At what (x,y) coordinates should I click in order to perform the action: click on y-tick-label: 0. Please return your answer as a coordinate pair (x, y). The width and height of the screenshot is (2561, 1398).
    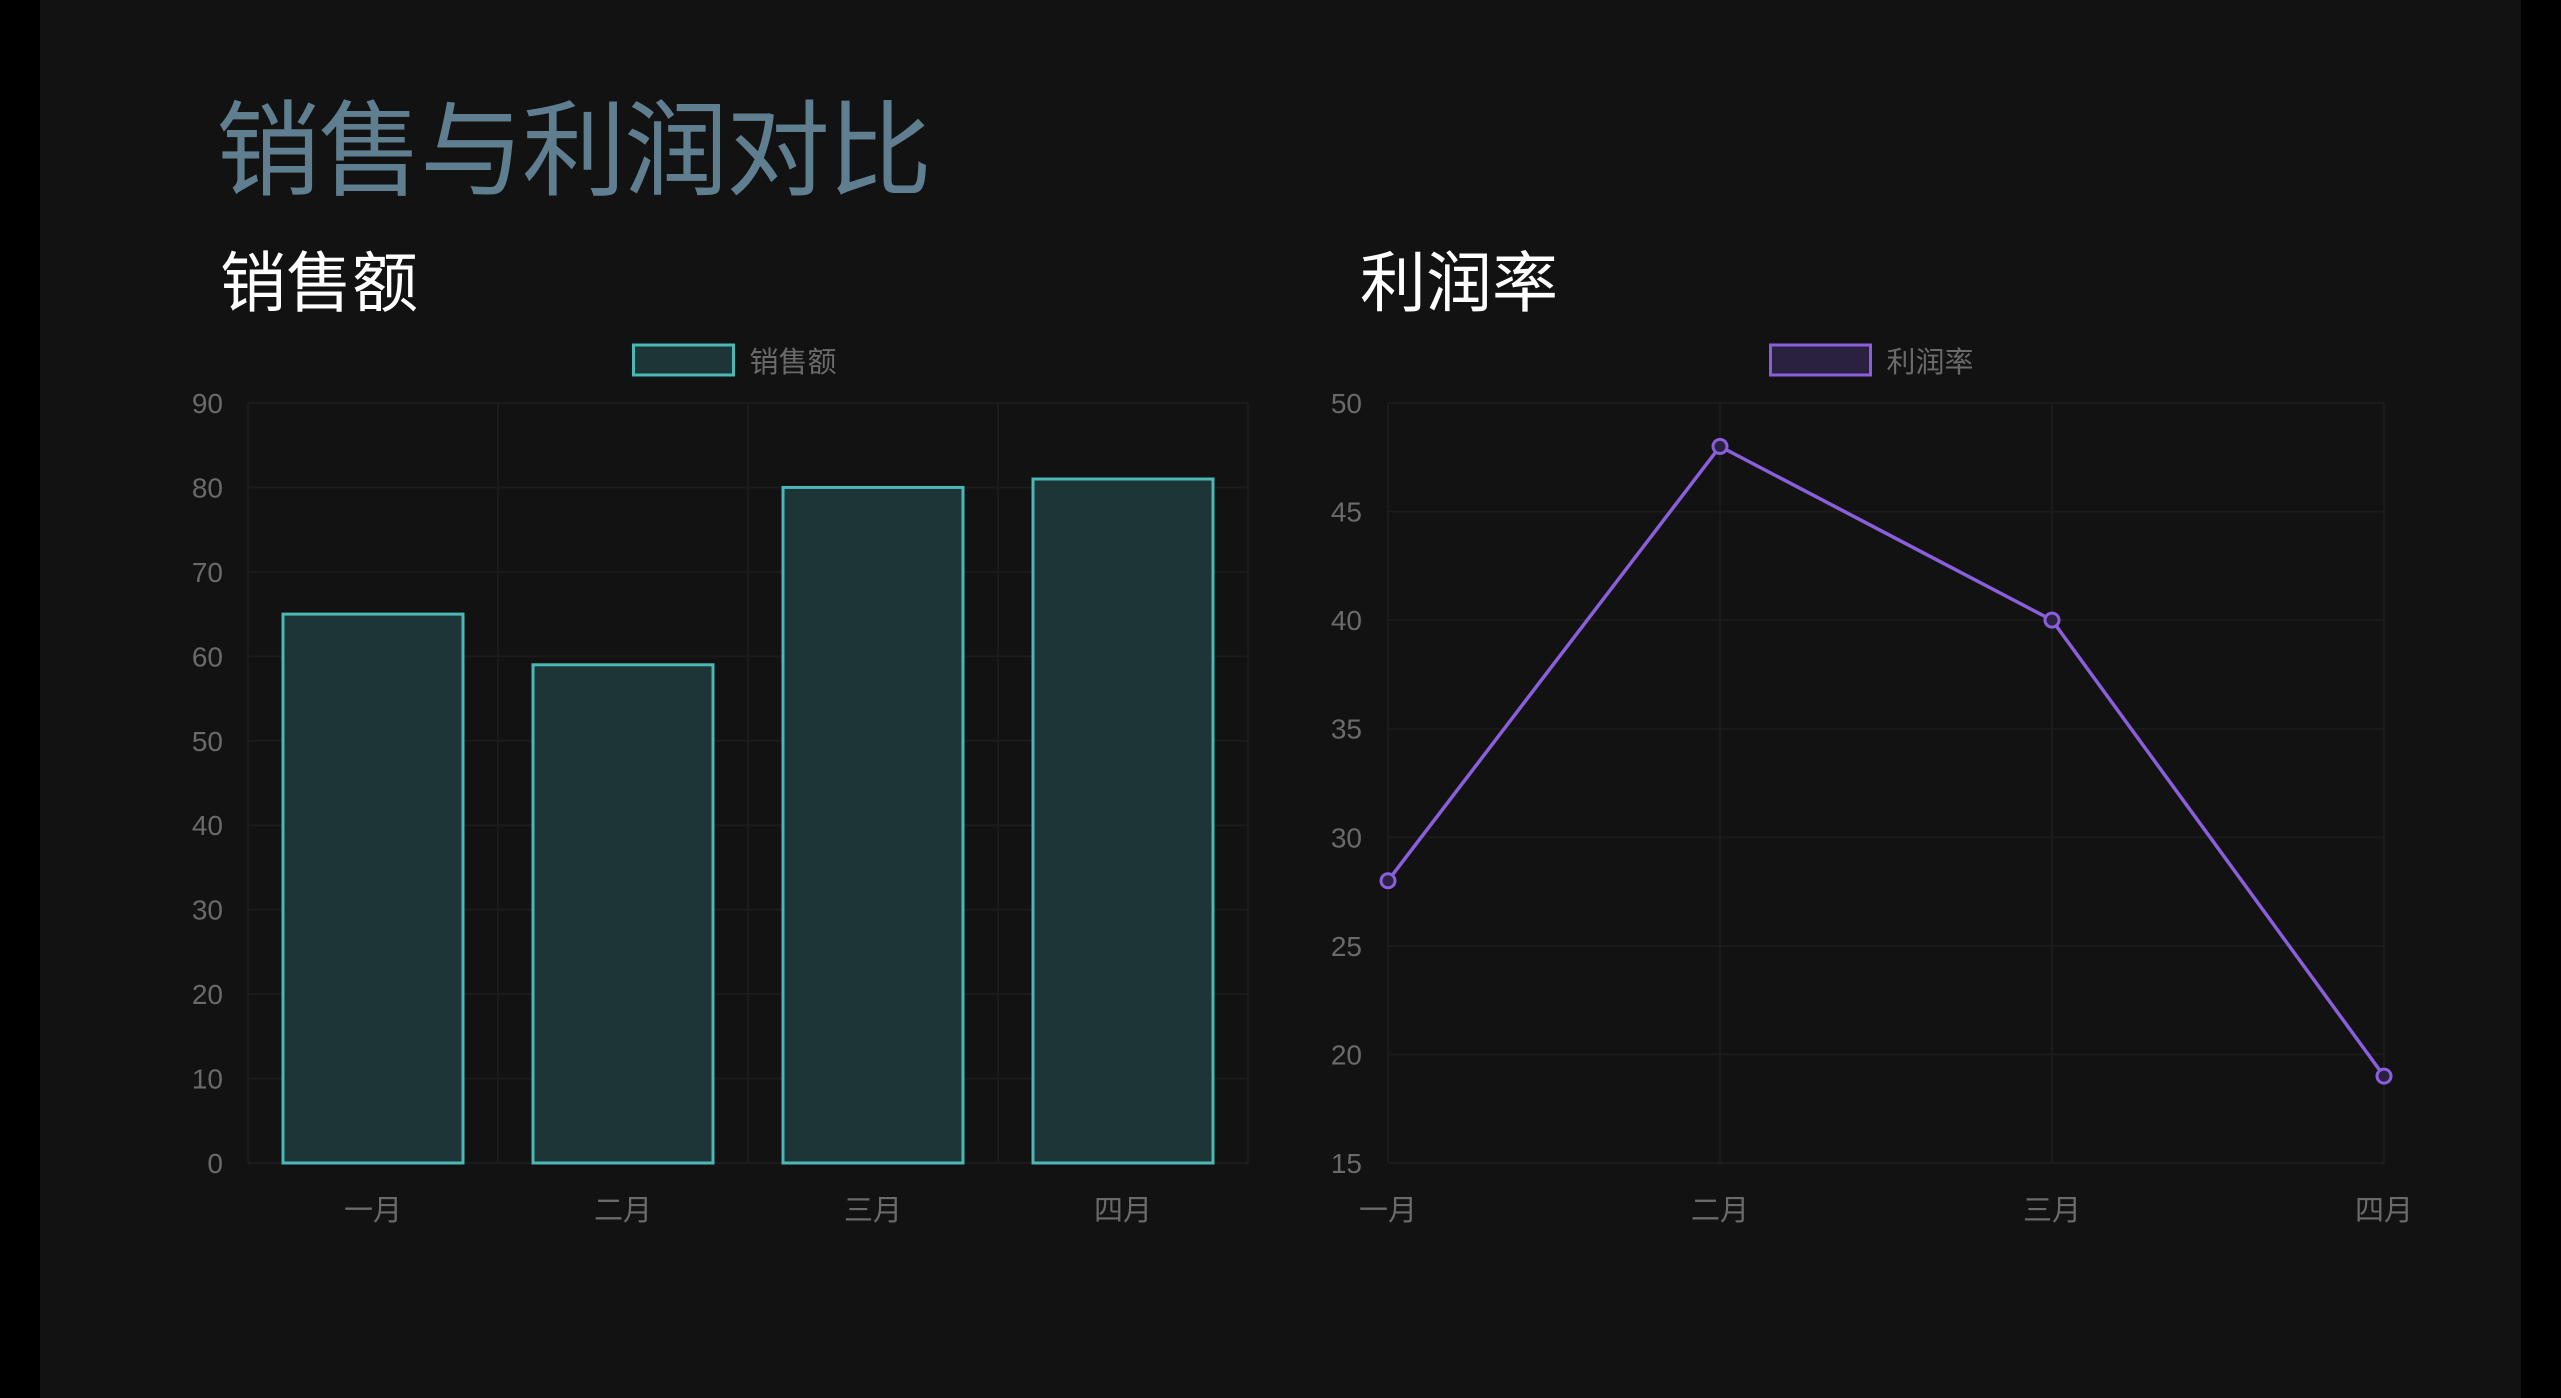
    Looking at the image, I should click on (215, 1163).